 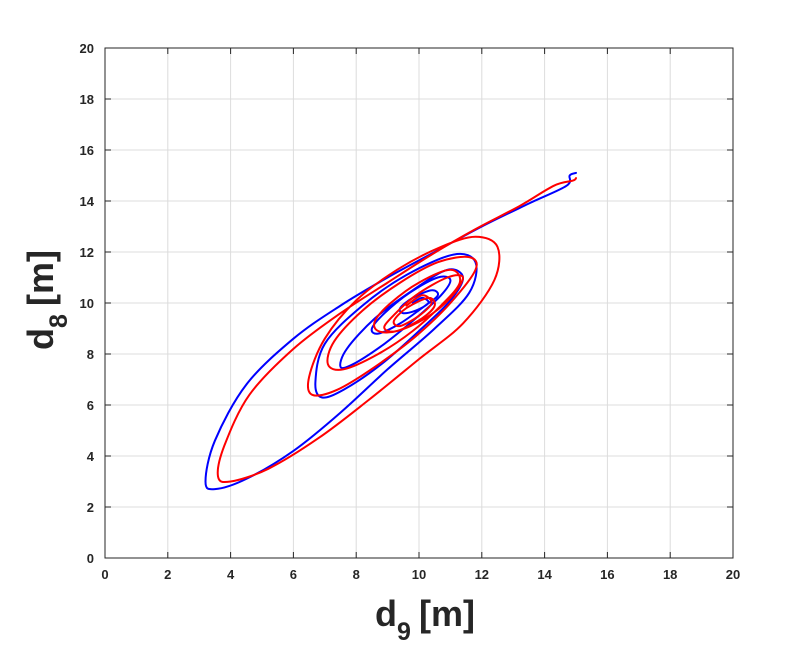 I want to click on y-axis-title-base: d, so click(x=40, y=339).